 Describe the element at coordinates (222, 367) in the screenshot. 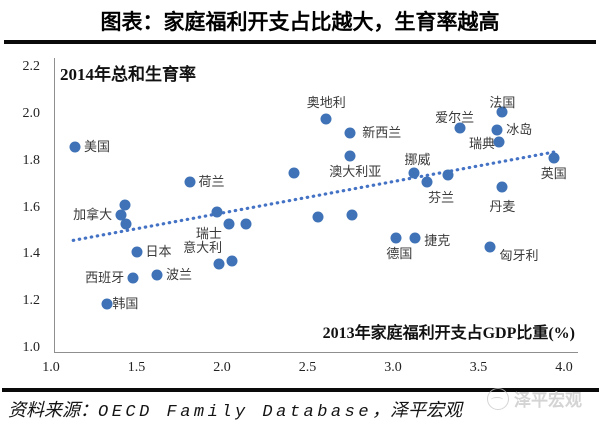

I see `x-tick-label: 2.0` at that location.